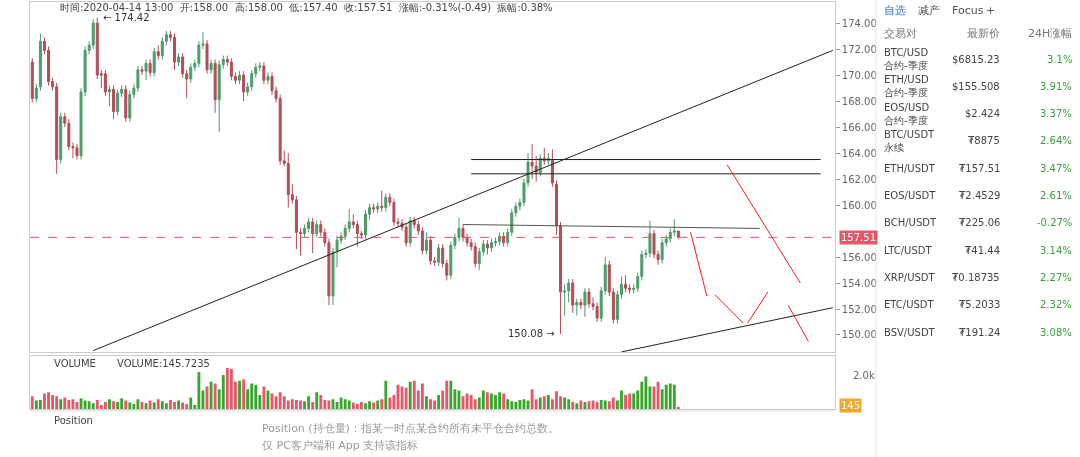  Describe the element at coordinates (859, 101) in the screenshot. I see `y-tick-label: 168.00` at that location.